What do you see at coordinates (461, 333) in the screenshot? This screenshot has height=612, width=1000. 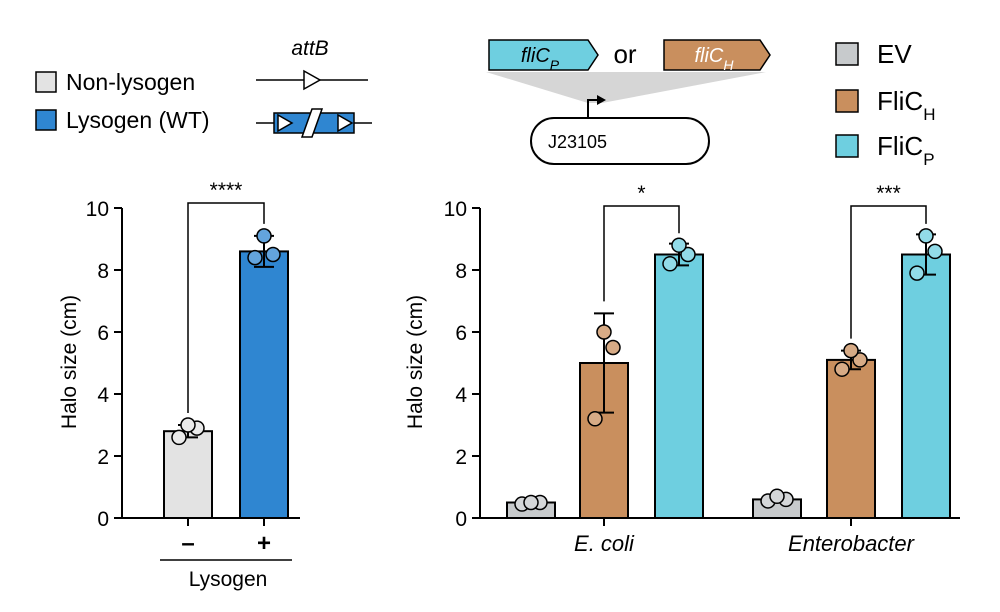 I see `chart2-ytick-label: 6` at bounding box center [461, 333].